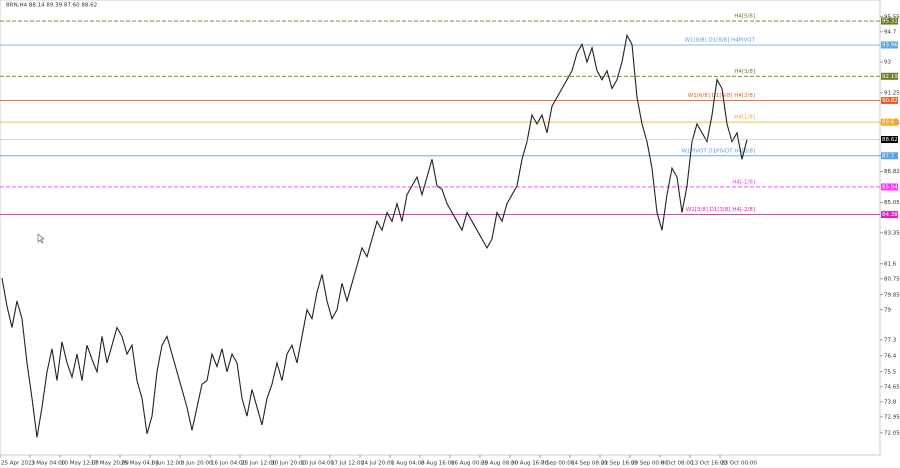 Image resolution: width=900 pixels, height=468 pixels. What do you see at coordinates (258, 464) in the screenshot?
I see `x-tick-label: 23 Jun 12:00` at bounding box center [258, 464].